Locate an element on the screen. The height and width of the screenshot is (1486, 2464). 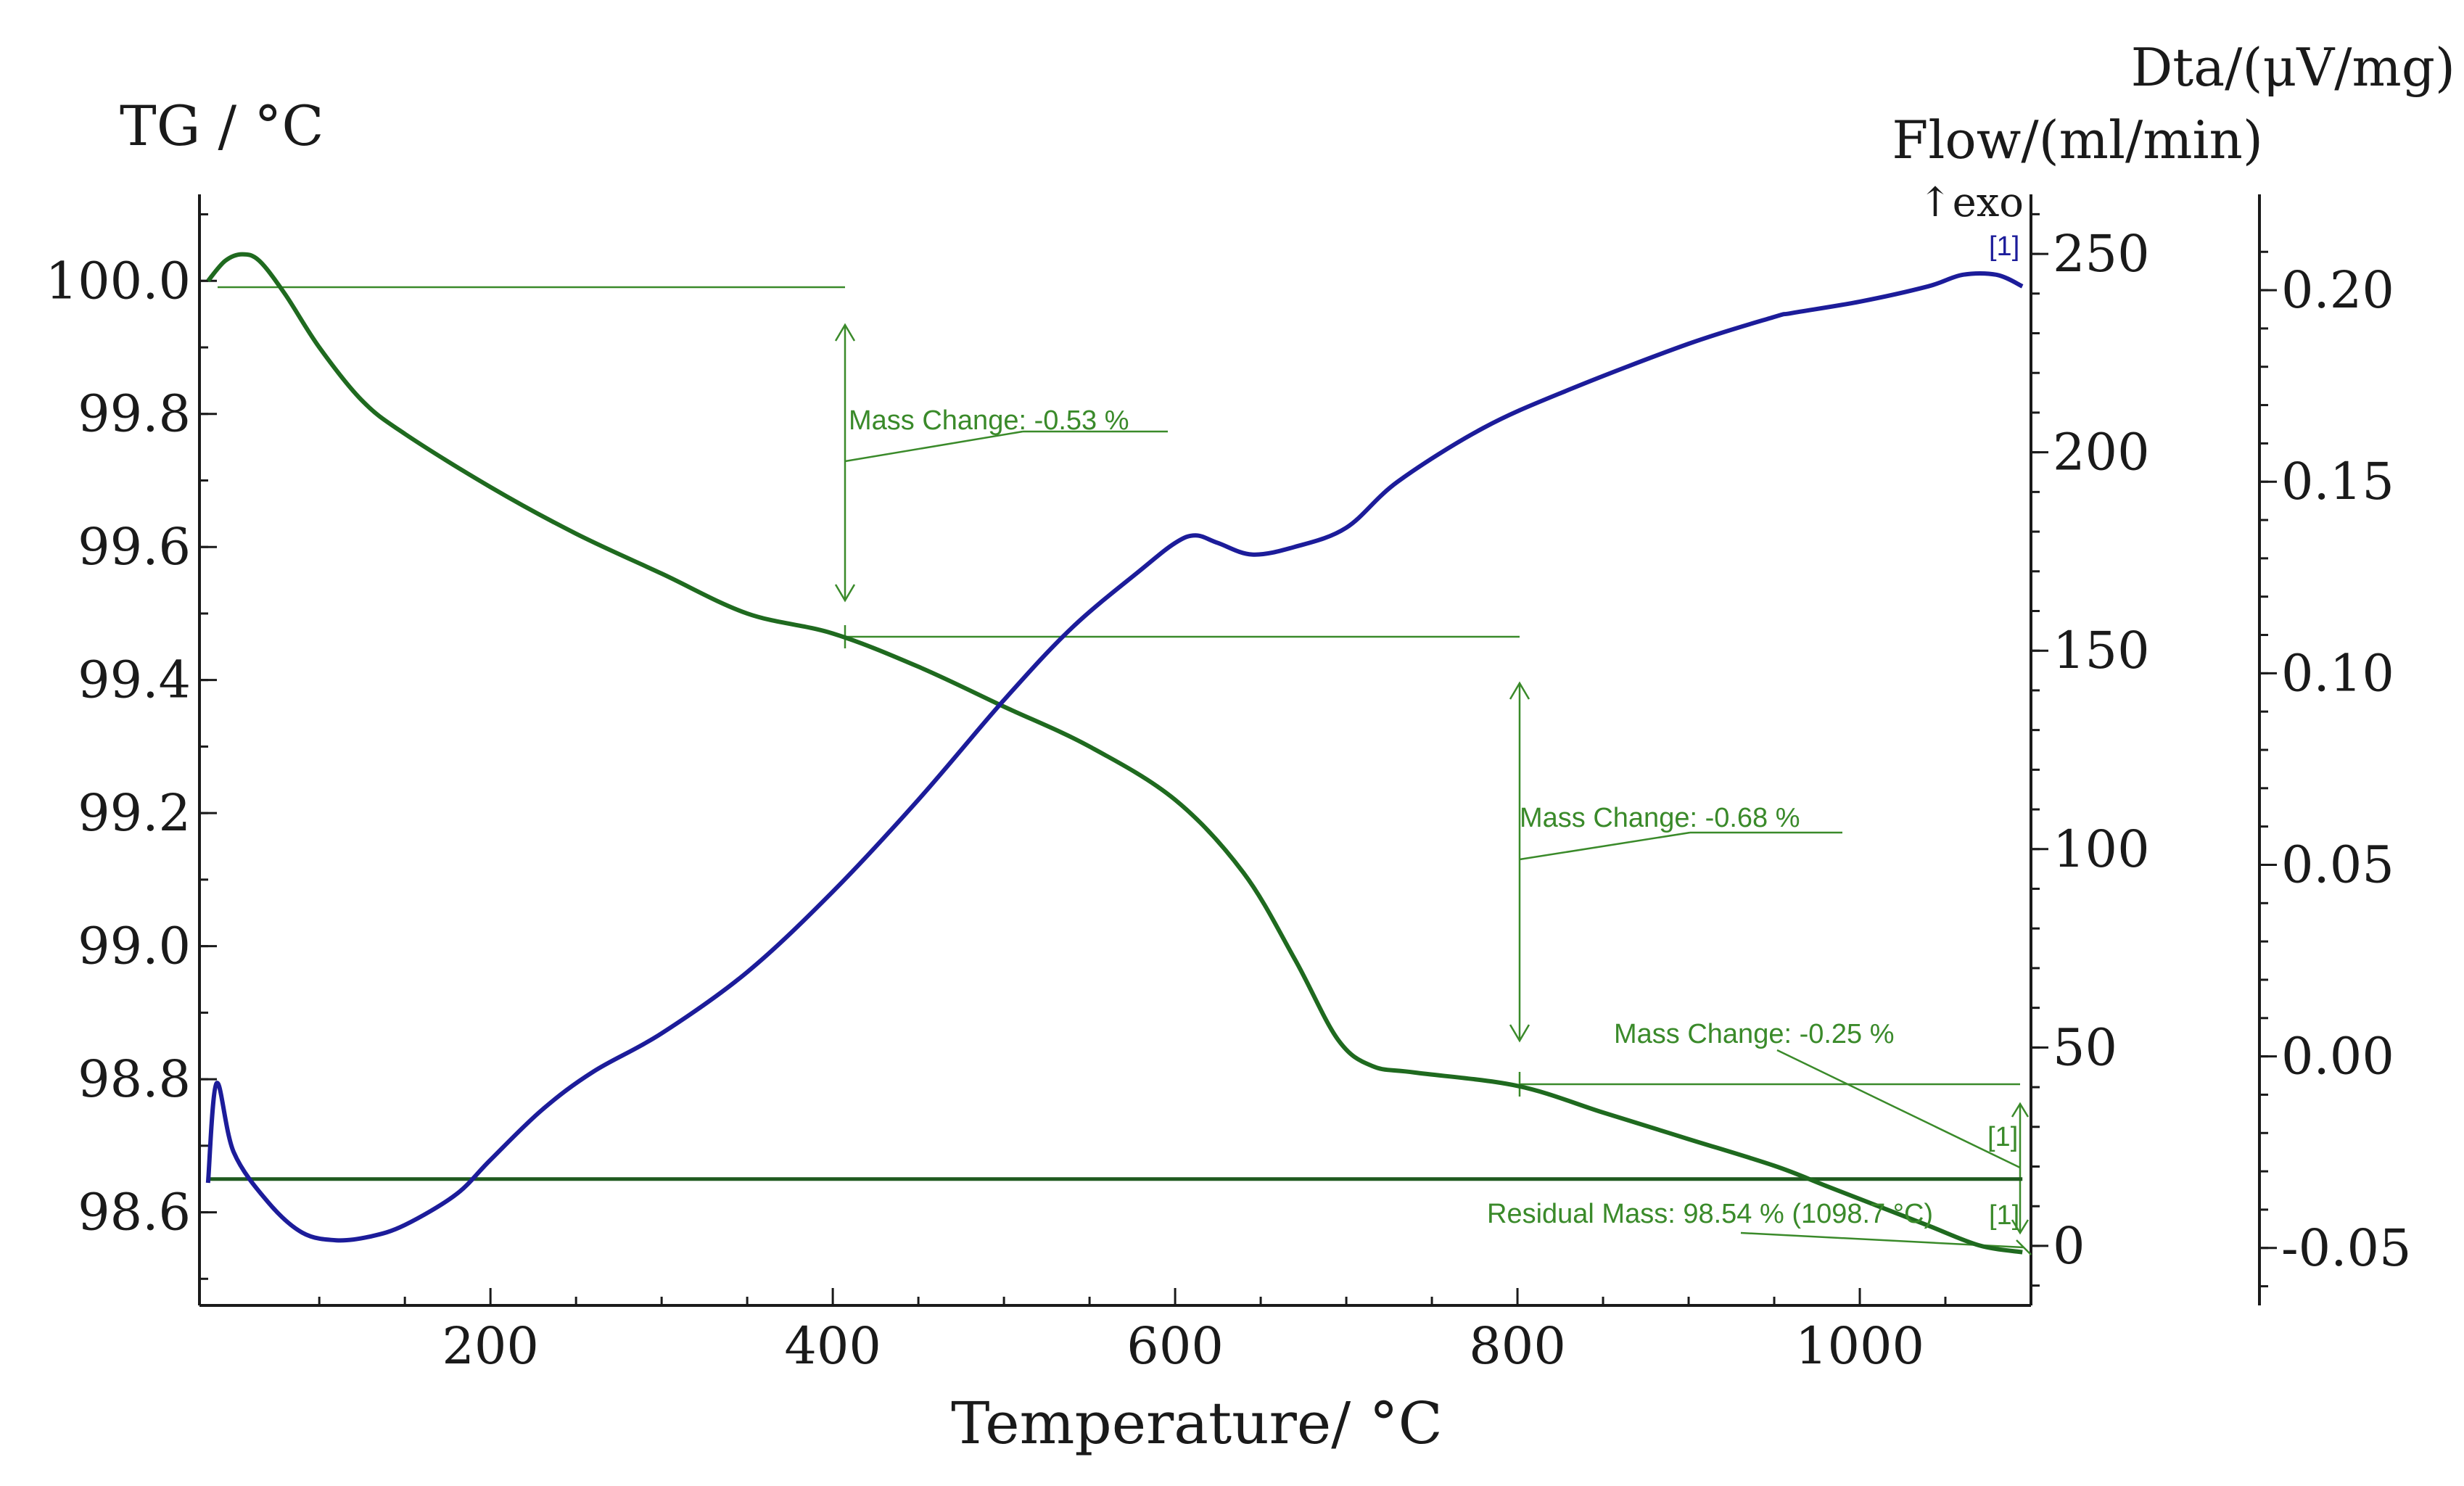
mass-change-1: Mass Change: -0.53 % is located at coordinates (989, 420).